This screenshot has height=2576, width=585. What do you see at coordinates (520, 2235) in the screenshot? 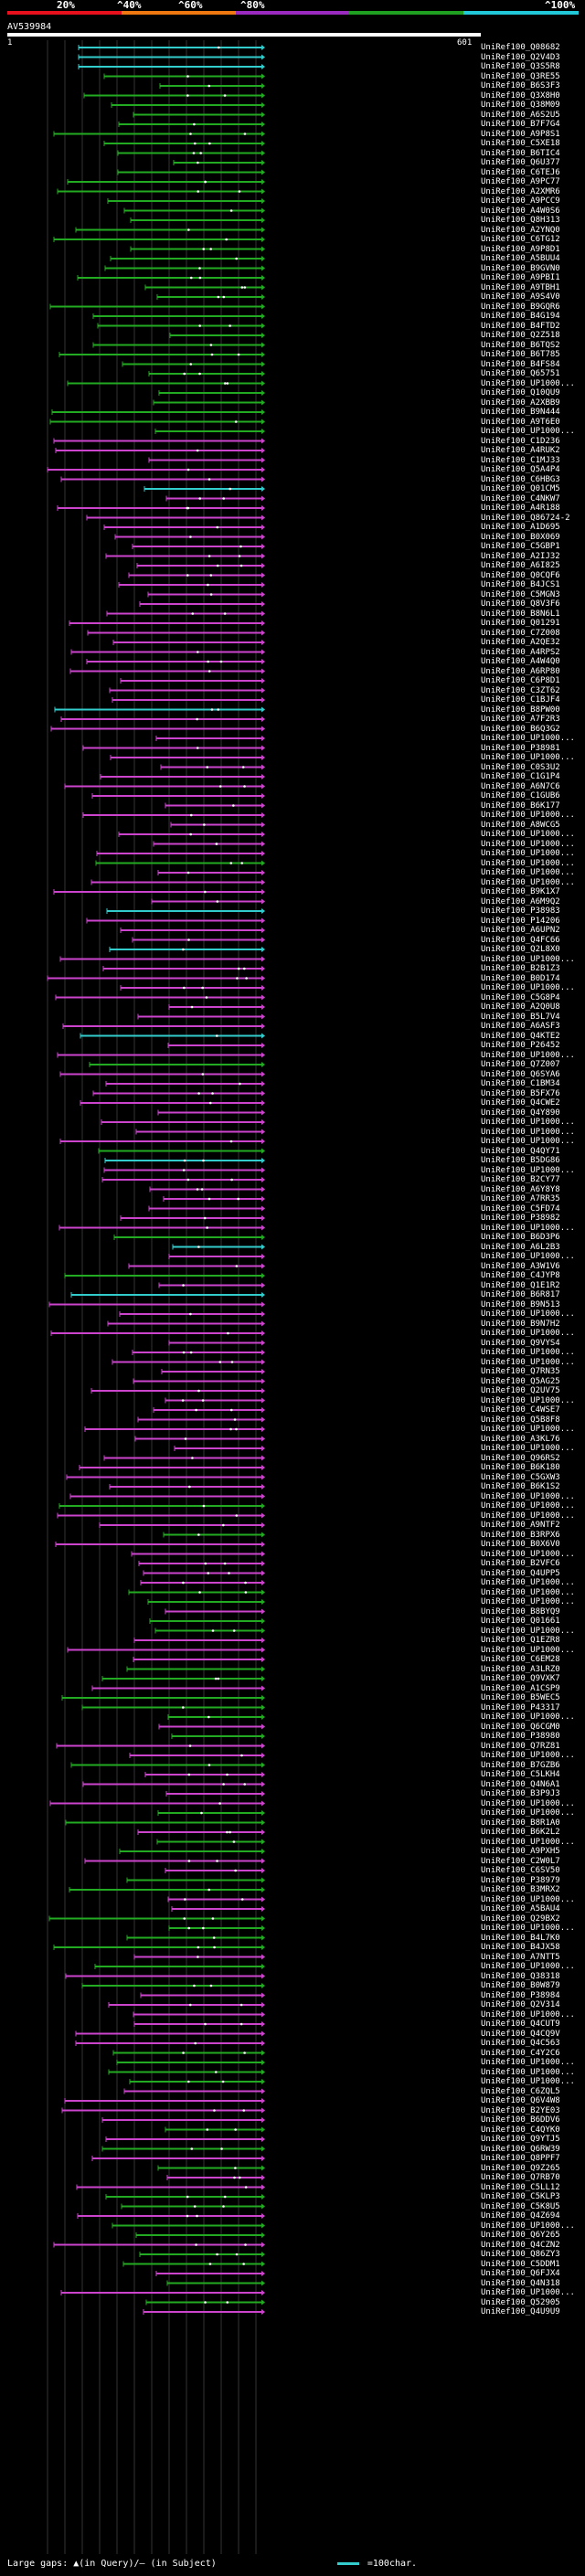
I see `hit-label: UniRef100_Q6Y265` at bounding box center [520, 2235].